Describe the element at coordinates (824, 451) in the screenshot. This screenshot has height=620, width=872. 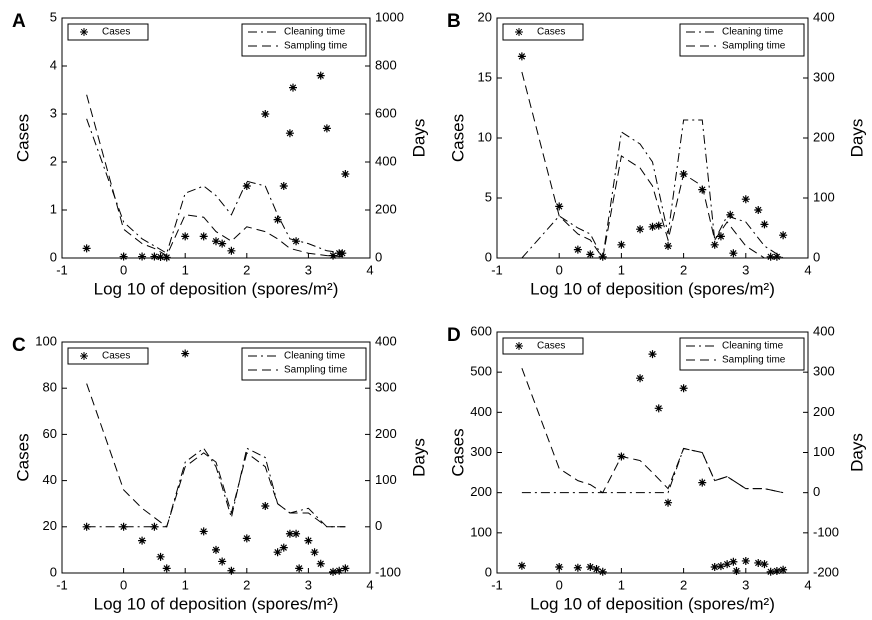
I see `y2-tick-label: 100` at that location.